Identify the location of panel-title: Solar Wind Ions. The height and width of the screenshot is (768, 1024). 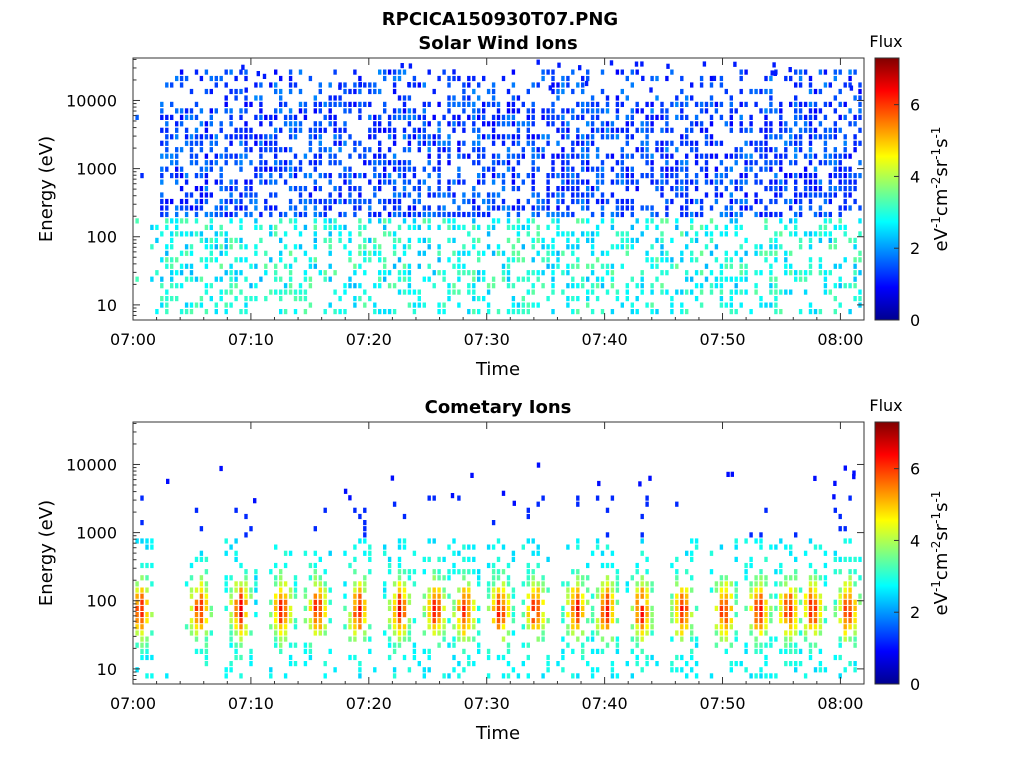
(497, 43).